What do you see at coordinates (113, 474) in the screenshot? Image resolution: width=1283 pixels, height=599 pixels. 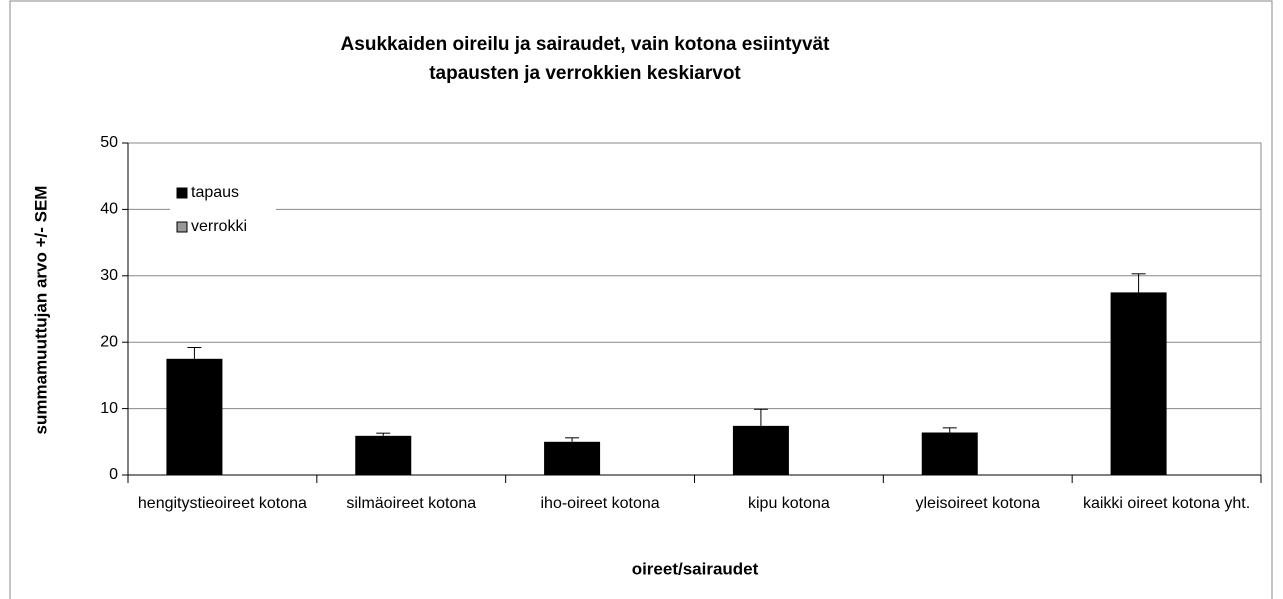 I see `y-tick-label: 0` at bounding box center [113, 474].